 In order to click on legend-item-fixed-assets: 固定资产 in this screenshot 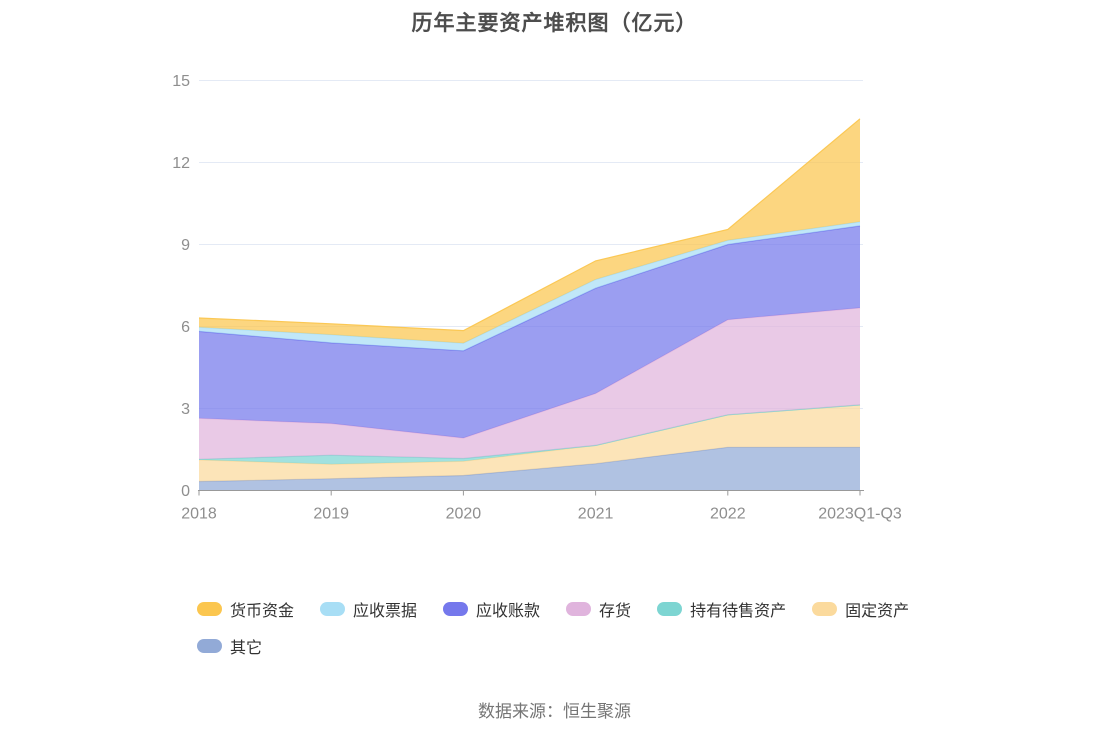, I will do `click(861, 609)`.